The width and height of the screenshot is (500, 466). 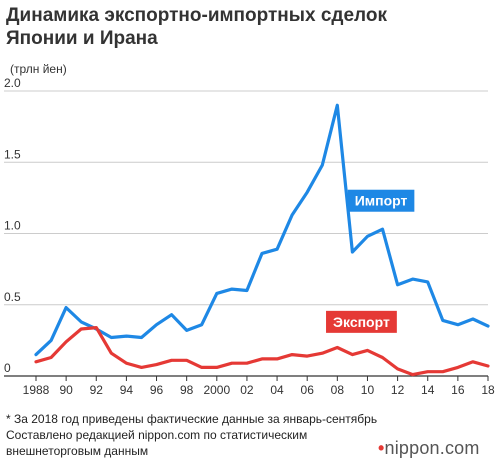 What do you see at coordinates (488, 390) in the screenshot?
I see `x-tick-label: 18` at bounding box center [488, 390].